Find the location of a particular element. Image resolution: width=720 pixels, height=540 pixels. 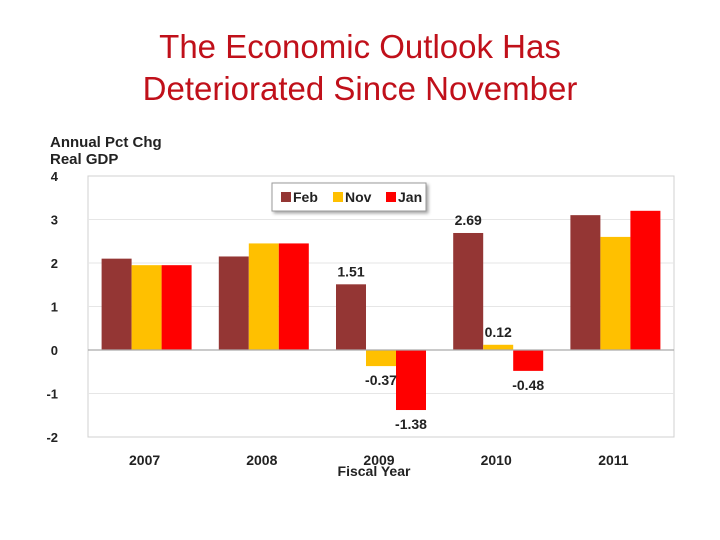

bar-jan-2010 is located at coordinates (528, 360).